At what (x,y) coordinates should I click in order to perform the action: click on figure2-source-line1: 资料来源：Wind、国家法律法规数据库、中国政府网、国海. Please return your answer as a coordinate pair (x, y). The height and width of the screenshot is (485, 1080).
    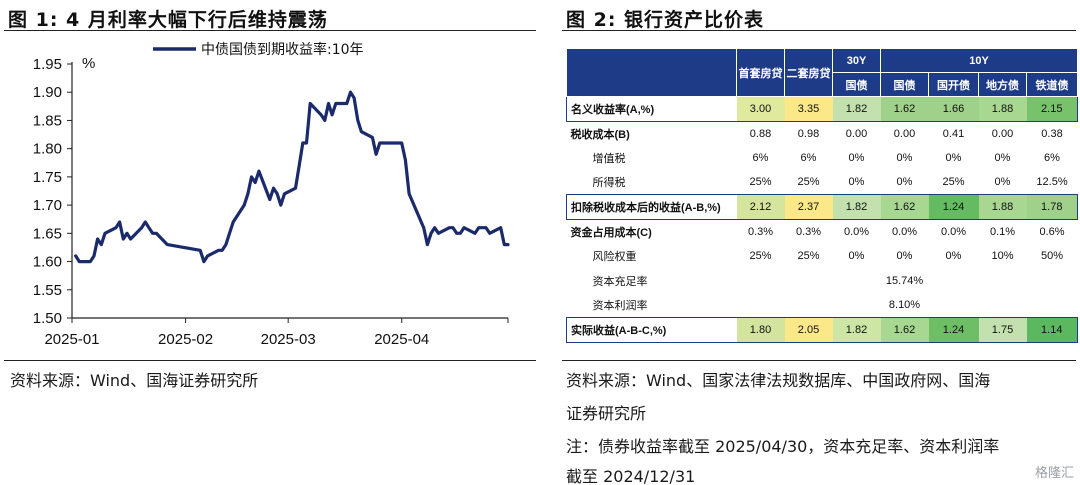
    Looking at the image, I should click on (778, 380).